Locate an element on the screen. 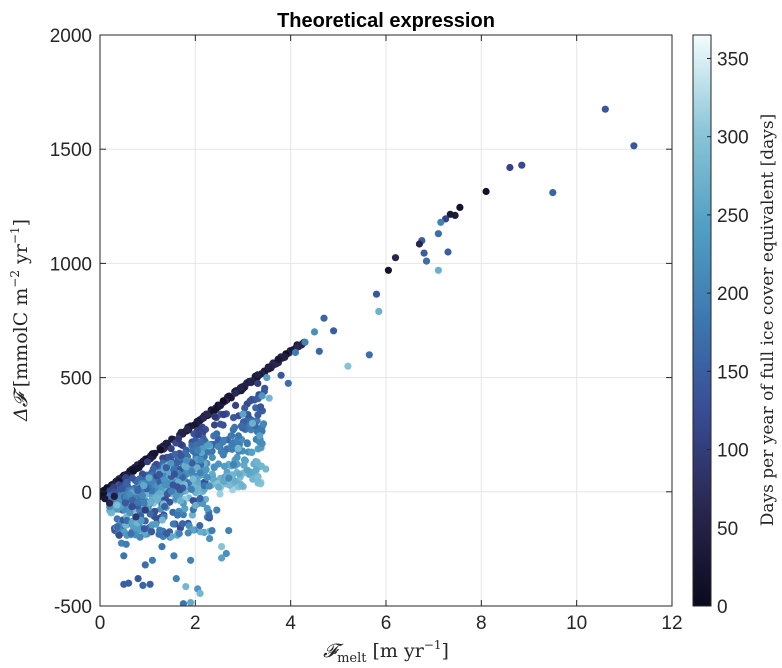 Image resolution: width=782 pixels, height=668 pixels. x-label-unit-close: ] is located at coordinates (445, 651).